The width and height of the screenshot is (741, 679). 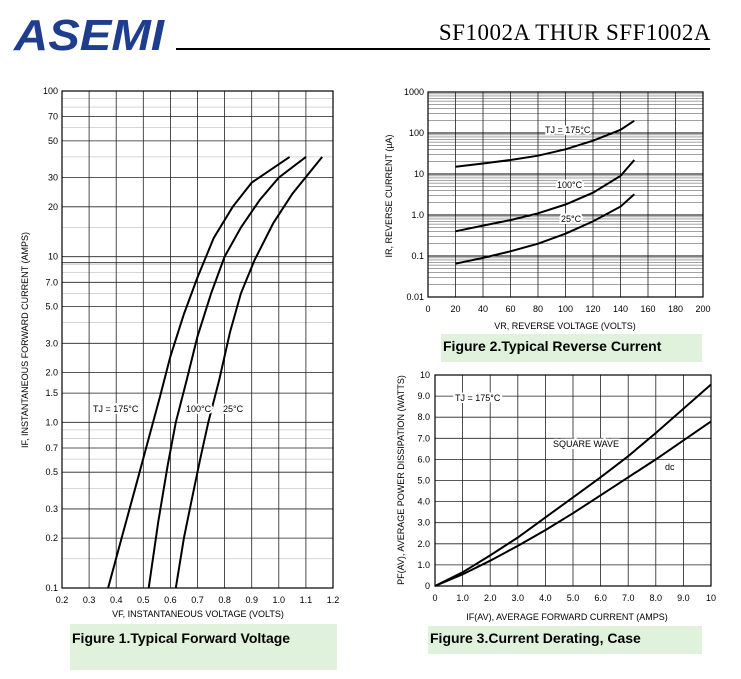 I want to click on x-tick-label: 10, so click(x=711, y=598).